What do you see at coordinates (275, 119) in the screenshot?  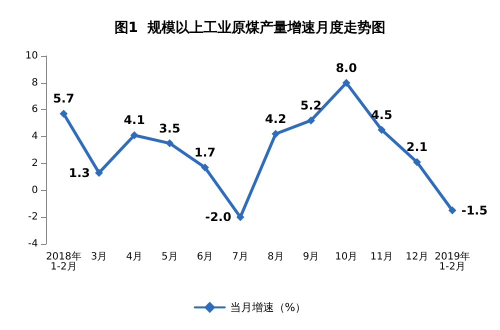 I see `data-label: 4.2` at bounding box center [275, 119].